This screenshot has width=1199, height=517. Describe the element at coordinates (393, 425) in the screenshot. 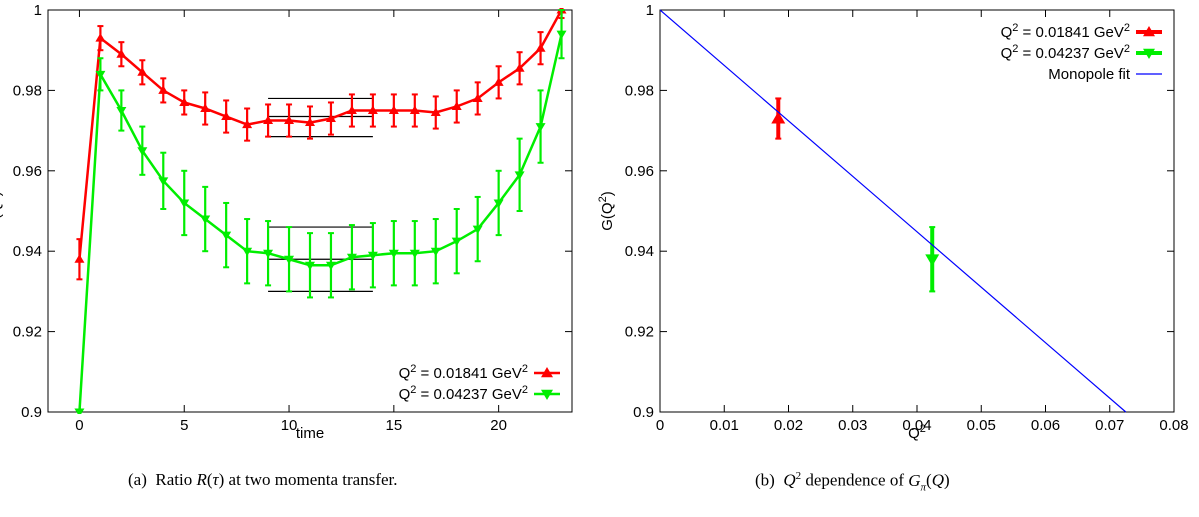

I see `x-tick-label: 15` at that location.